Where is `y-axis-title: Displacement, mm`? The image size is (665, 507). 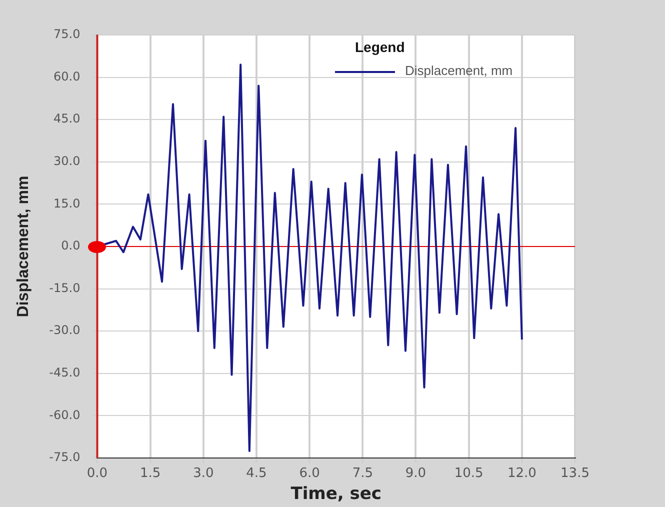
y-axis-title: Displacement, mm is located at coordinates (23, 247).